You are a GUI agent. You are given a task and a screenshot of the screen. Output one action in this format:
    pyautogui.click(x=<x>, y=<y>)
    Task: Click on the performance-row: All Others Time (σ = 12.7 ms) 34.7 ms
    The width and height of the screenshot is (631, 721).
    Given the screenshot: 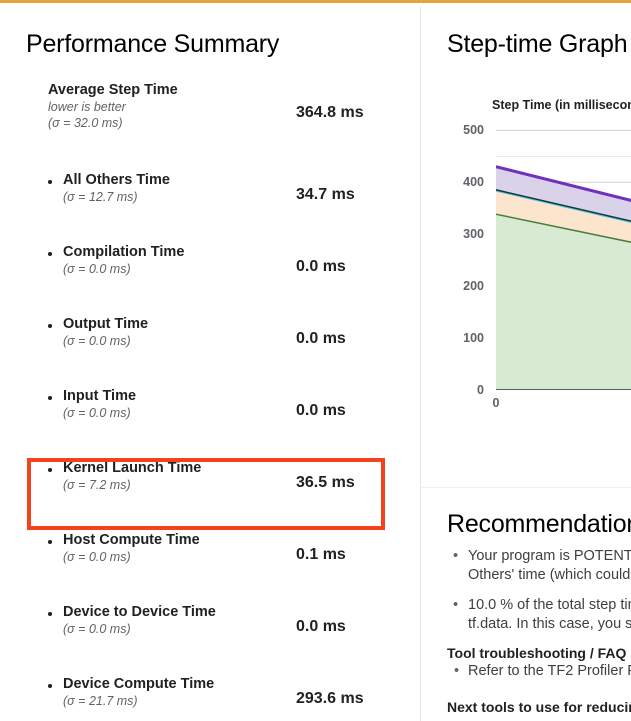 What is the action you would take?
    pyautogui.click(x=210, y=204)
    